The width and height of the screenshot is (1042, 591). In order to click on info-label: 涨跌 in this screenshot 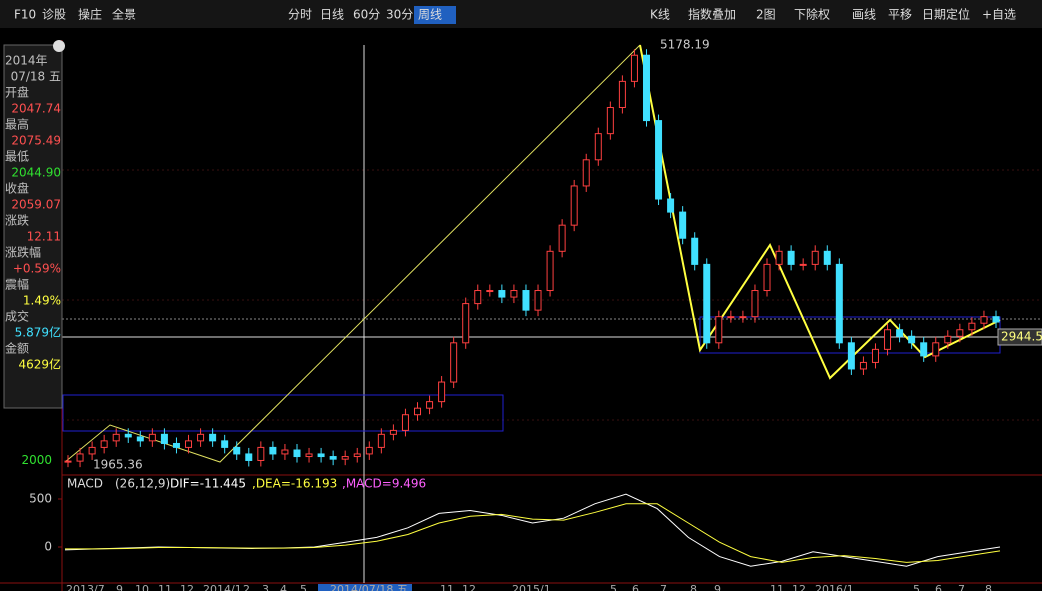, I will do `click(17, 220)`.